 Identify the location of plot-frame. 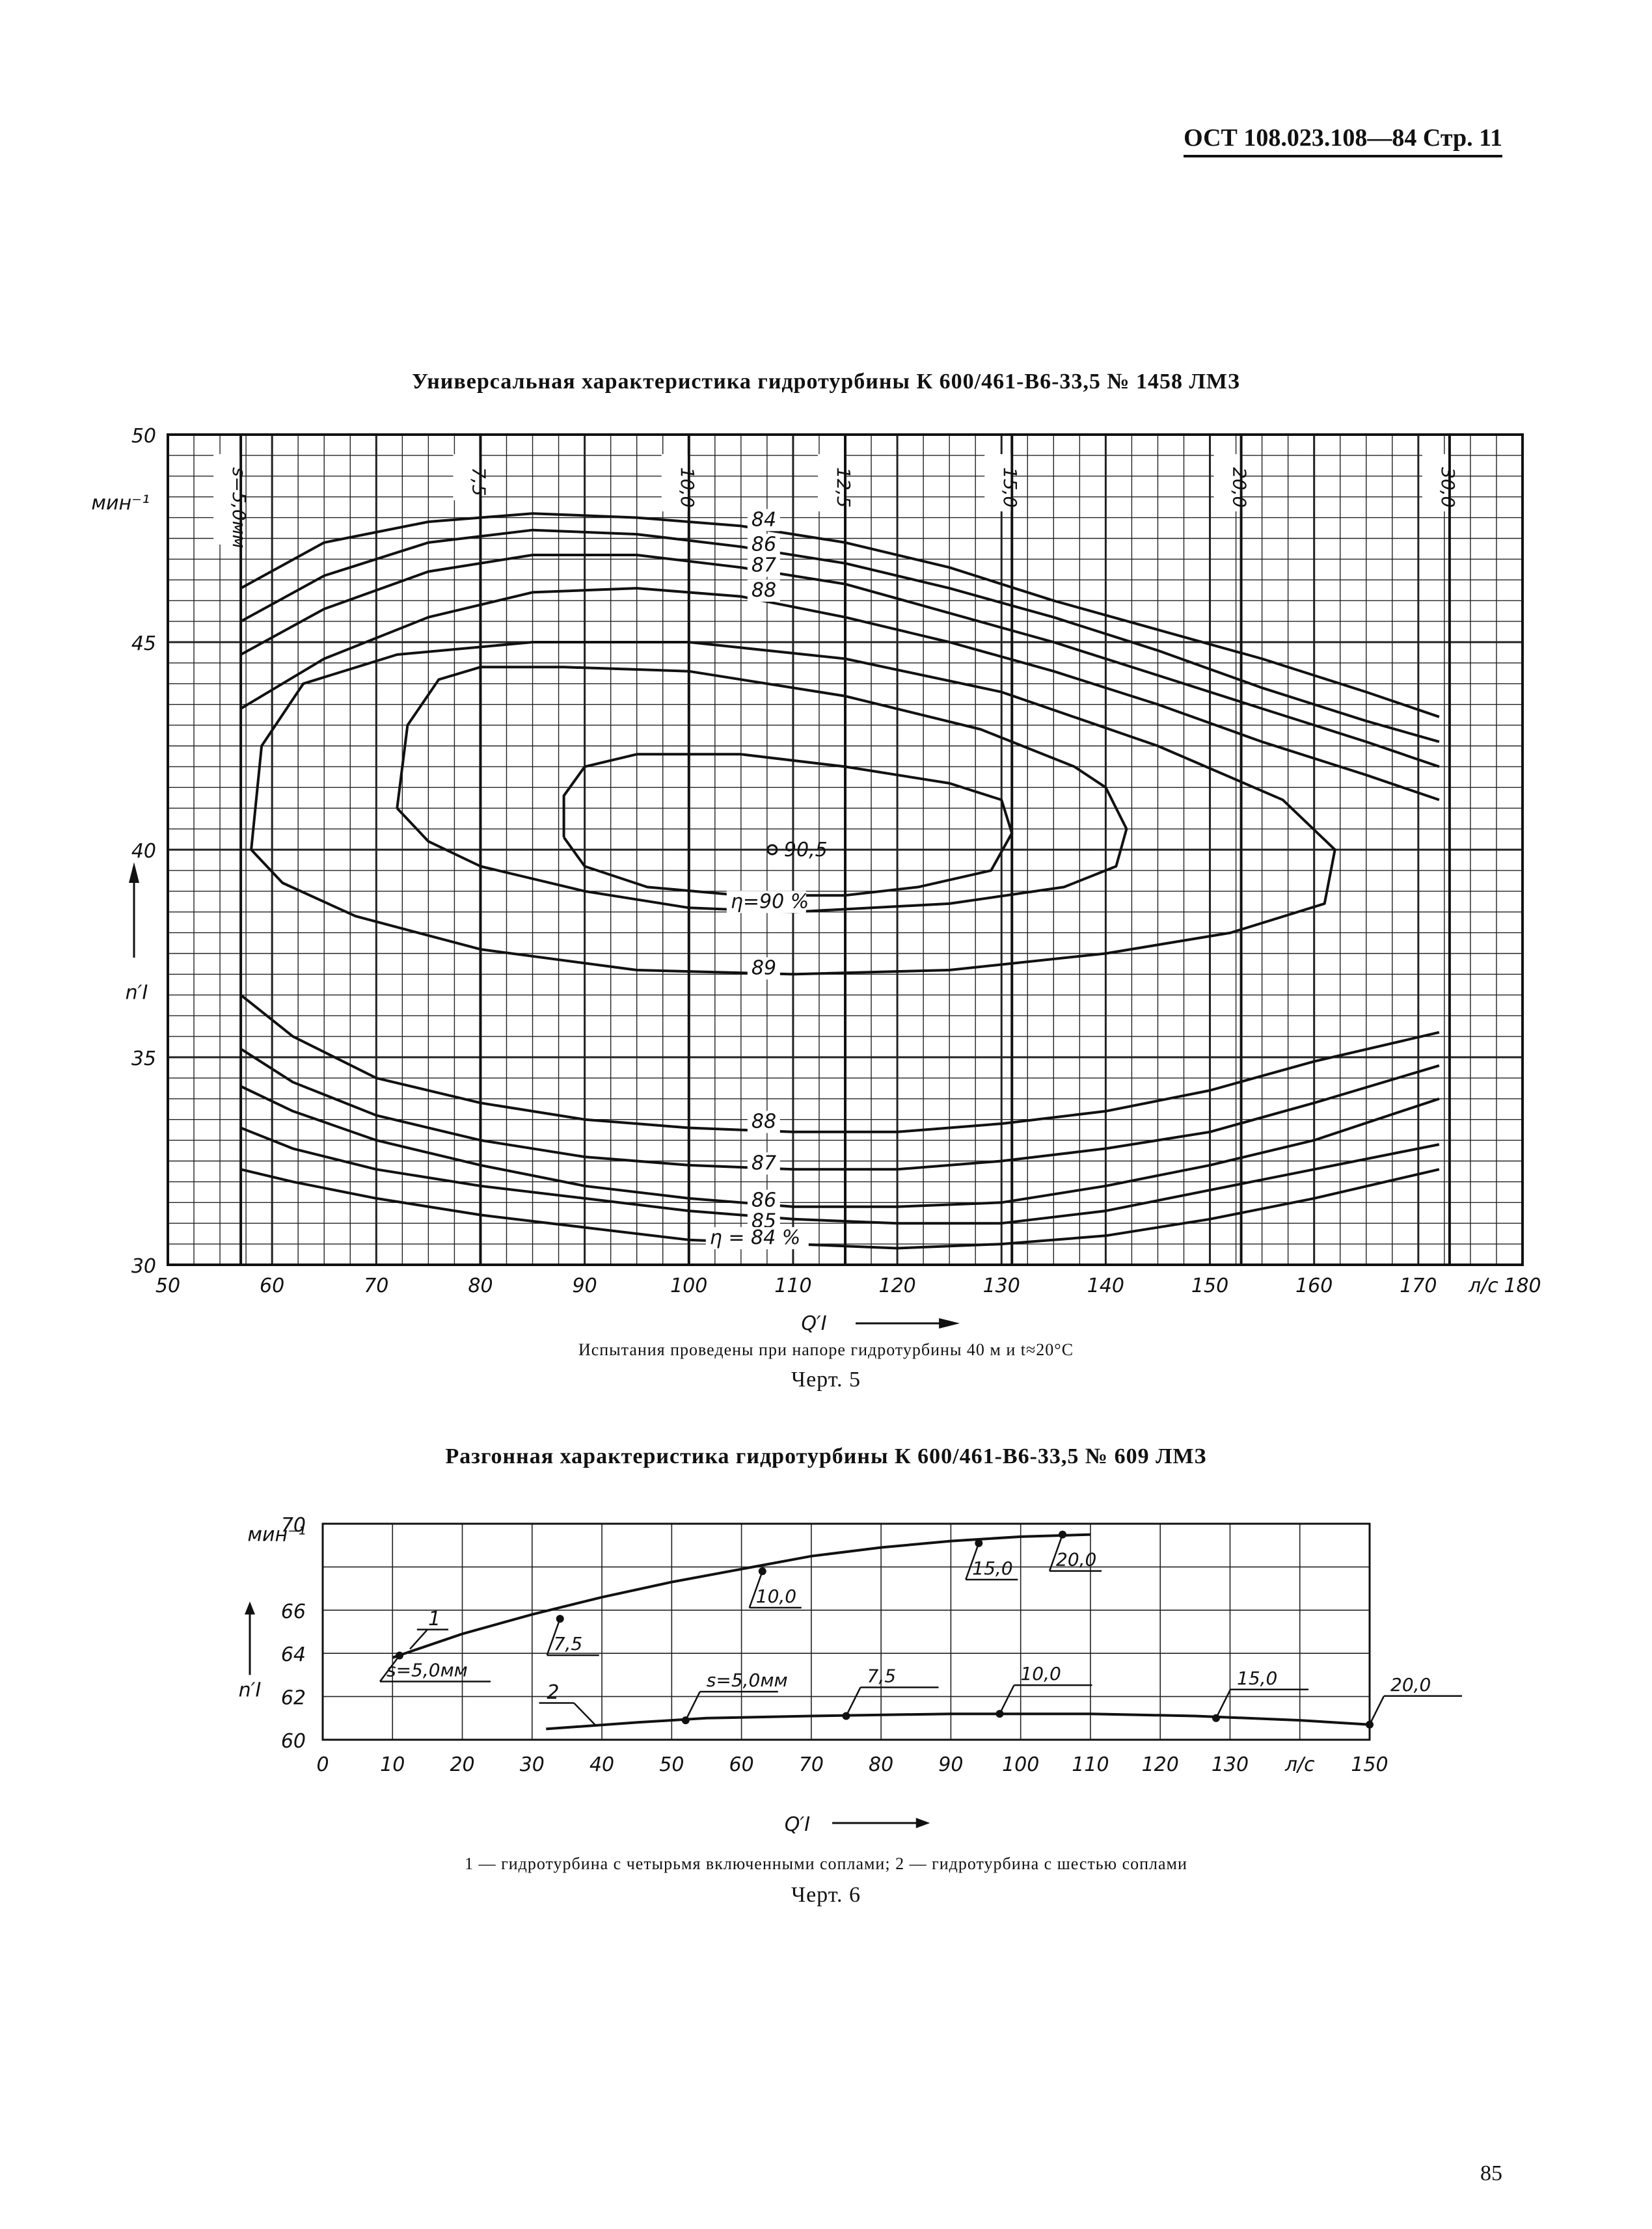
(846, 1631).